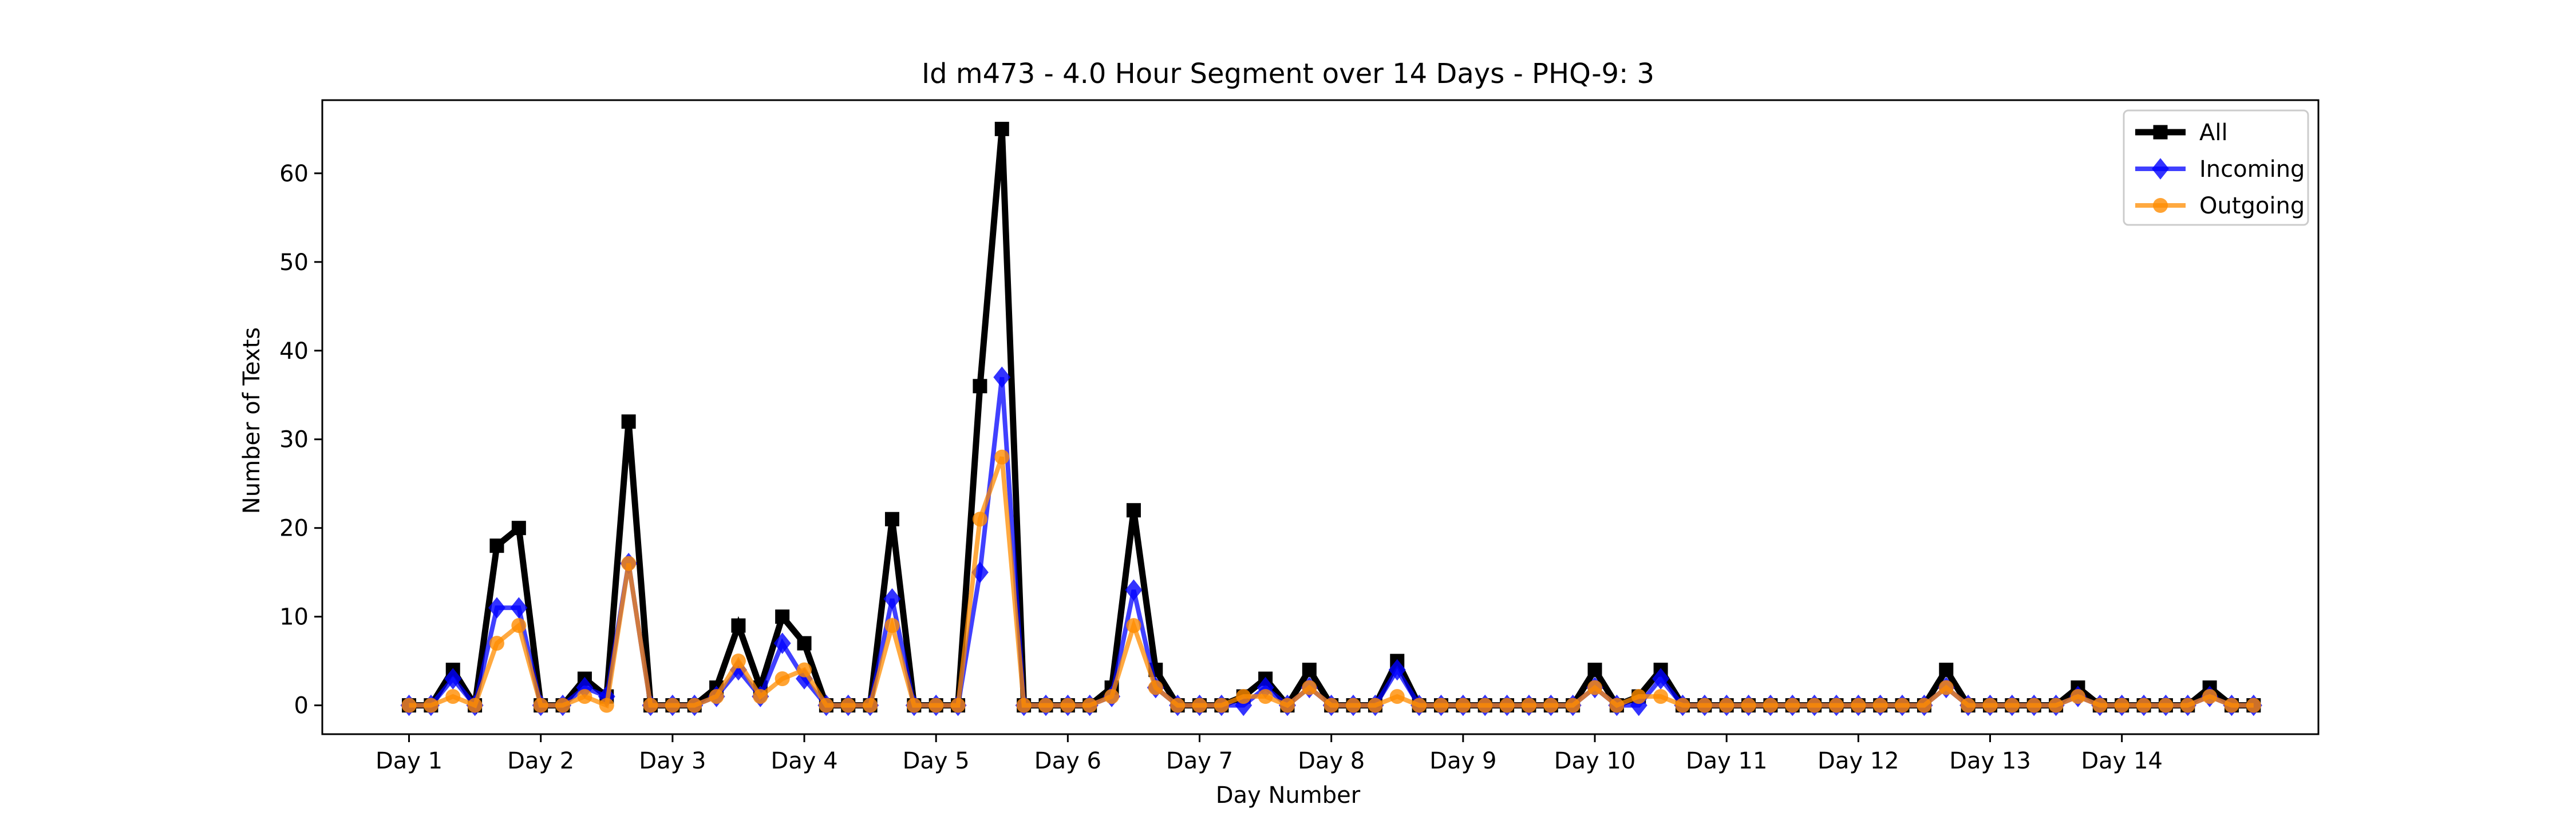 This screenshot has height=824, width=2576. Describe the element at coordinates (294, 174) in the screenshot. I see `y-tick-label: 60` at that location.